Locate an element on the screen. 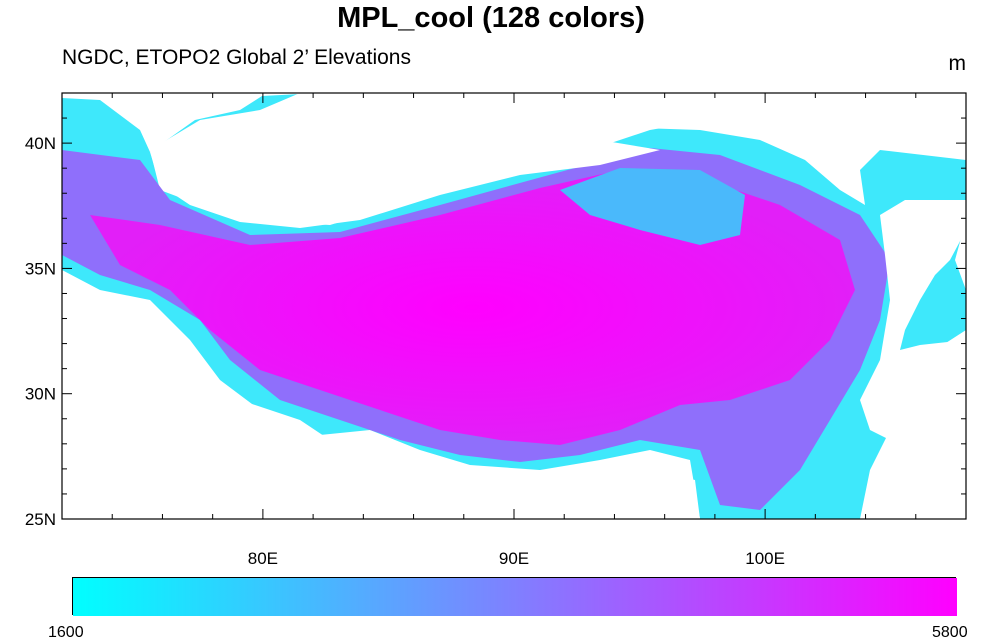  y-tick-label: 35N is located at coordinates (40, 268).